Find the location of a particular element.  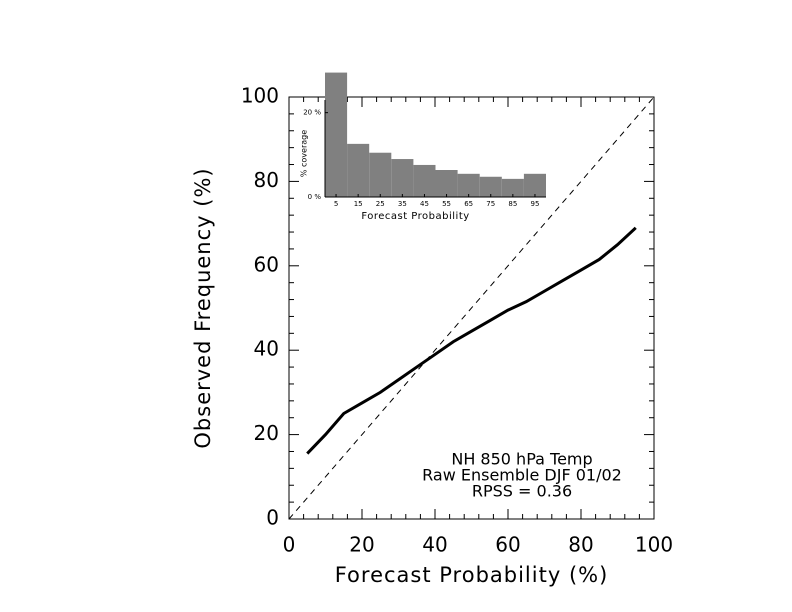

inset-x-tick-label: 45 is located at coordinates (424, 204).